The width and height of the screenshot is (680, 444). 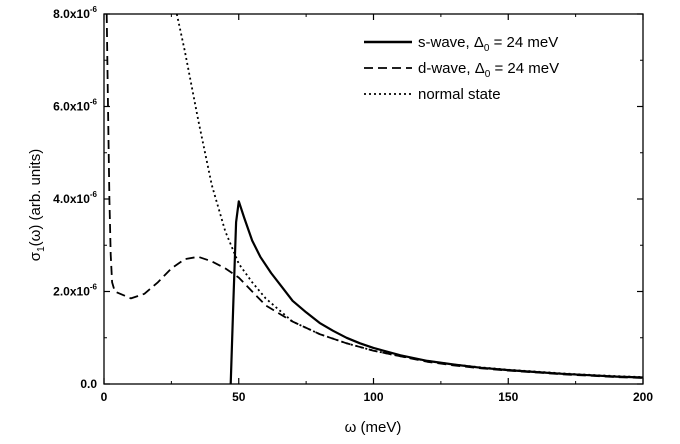 What do you see at coordinates (41, 249) in the screenshot?
I see `y-axis-label-subscript: 1` at bounding box center [41, 249].